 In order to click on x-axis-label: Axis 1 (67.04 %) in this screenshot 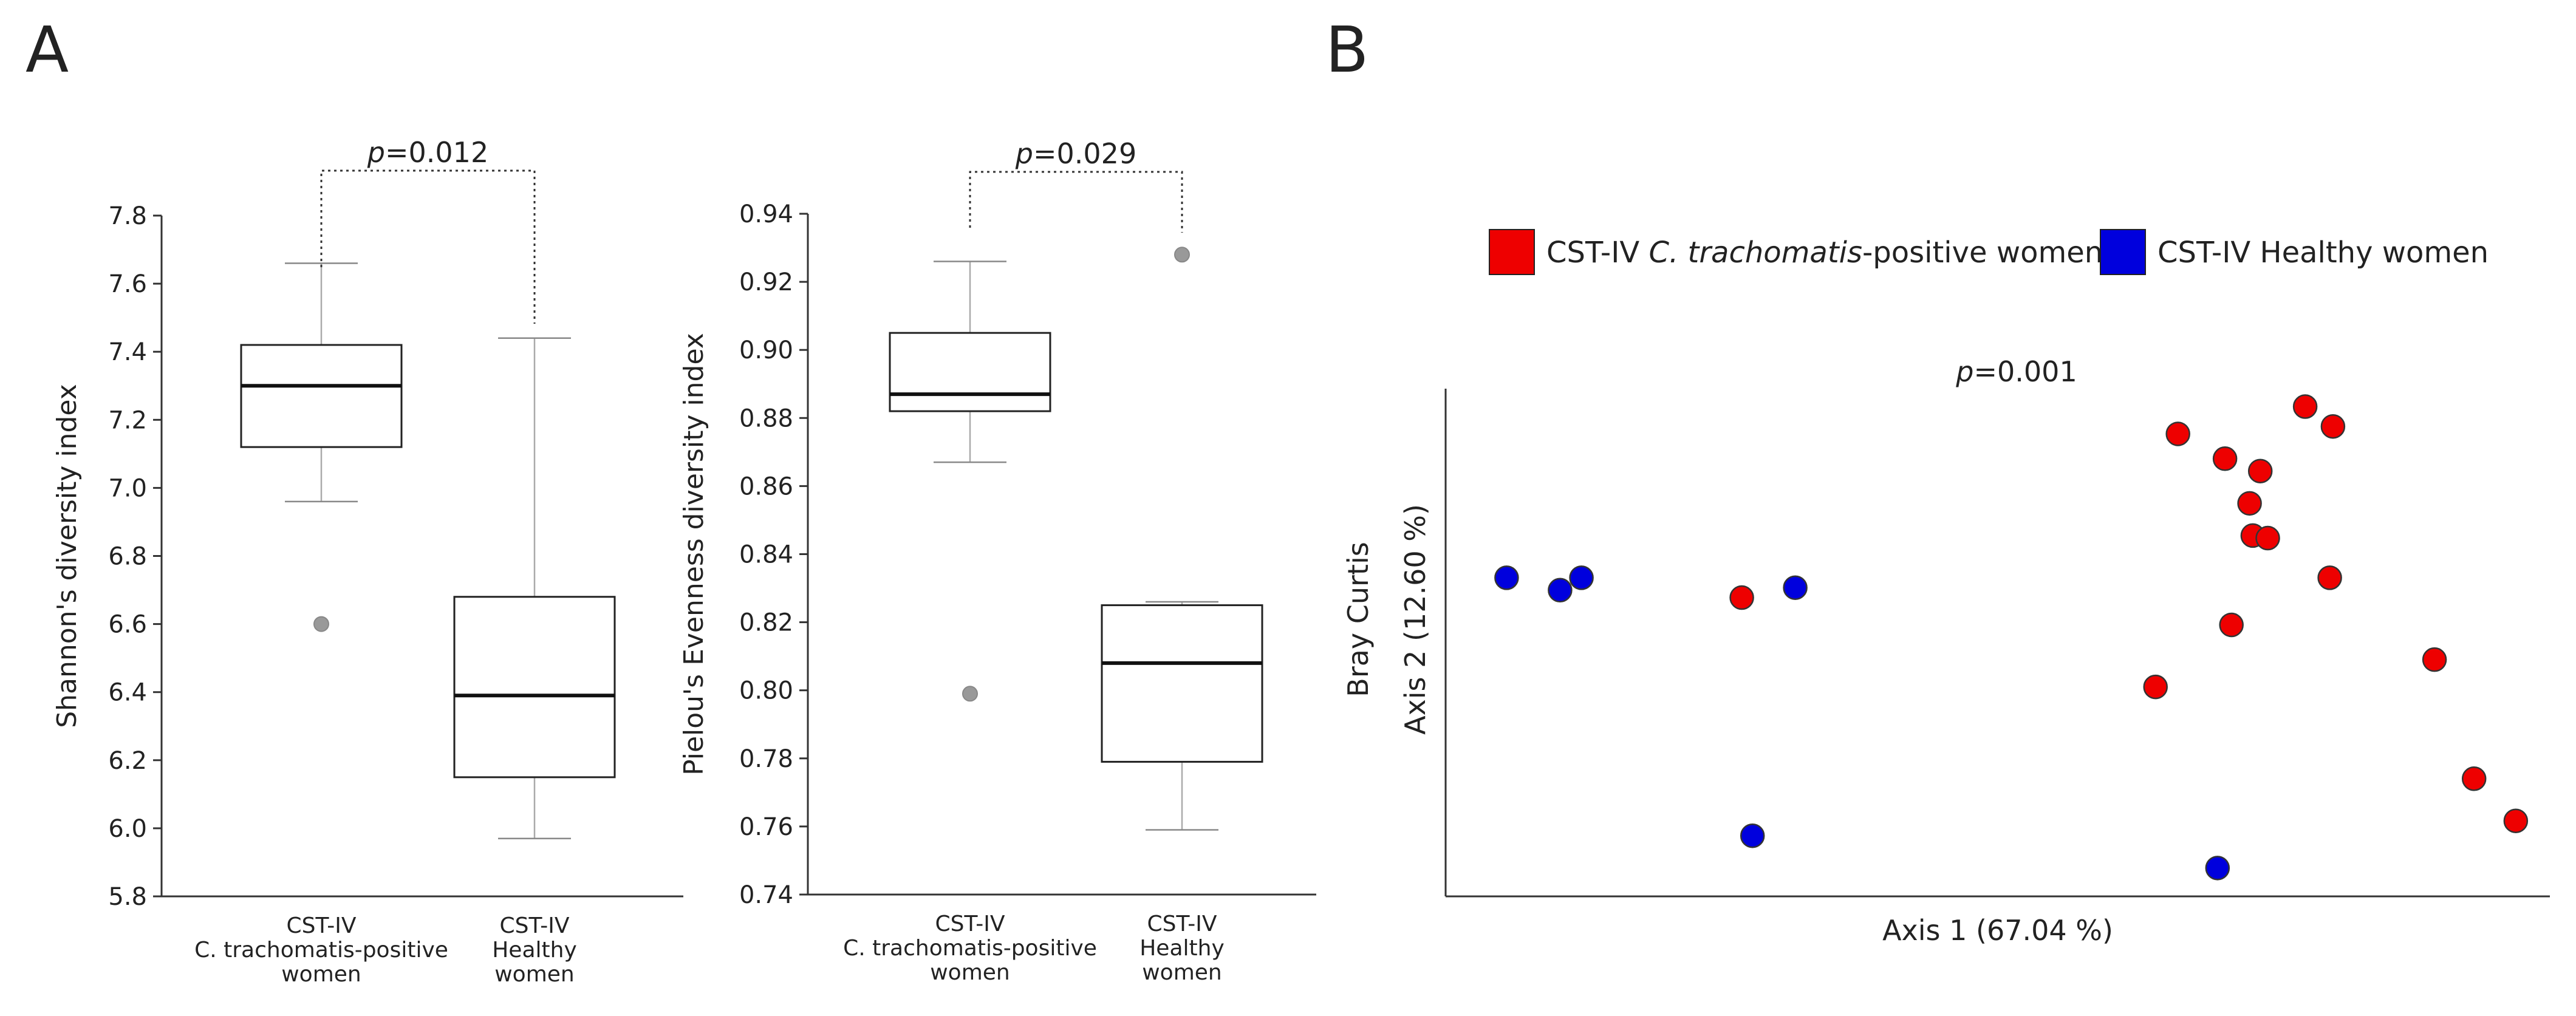, I will do `click(1997, 930)`.